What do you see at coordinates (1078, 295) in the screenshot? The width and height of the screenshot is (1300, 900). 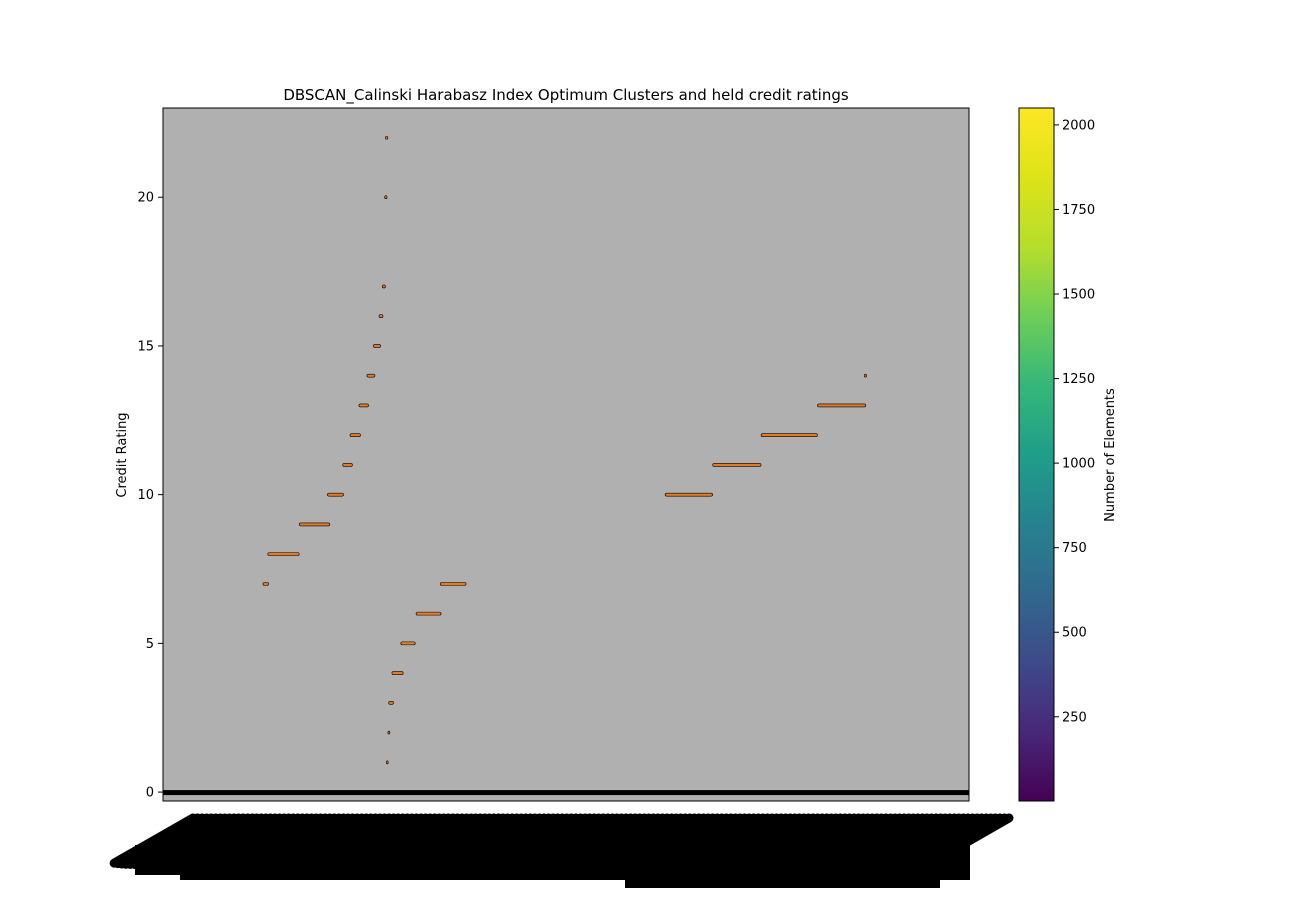 I see `colorbar-tick-label-1500: 1500` at bounding box center [1078, 295].